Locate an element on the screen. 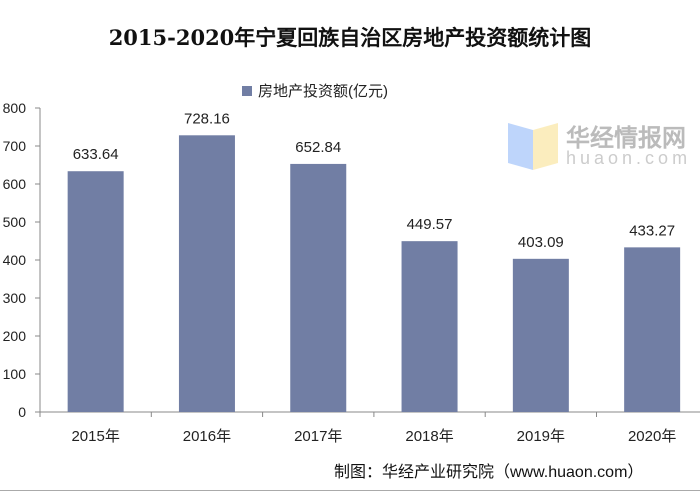 This screenshot has height=500, width=700. y-tick-label: 600 is located at coordinates (15, 184).